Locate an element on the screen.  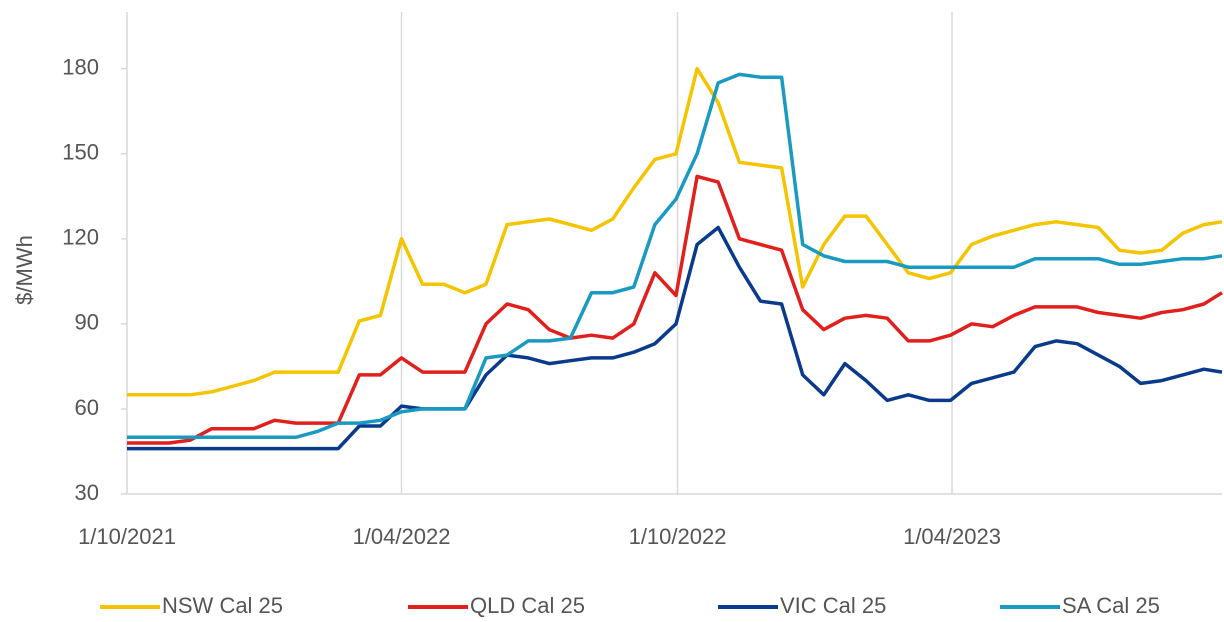
y-tick-label: 180 is located at coordinates (80, 67).